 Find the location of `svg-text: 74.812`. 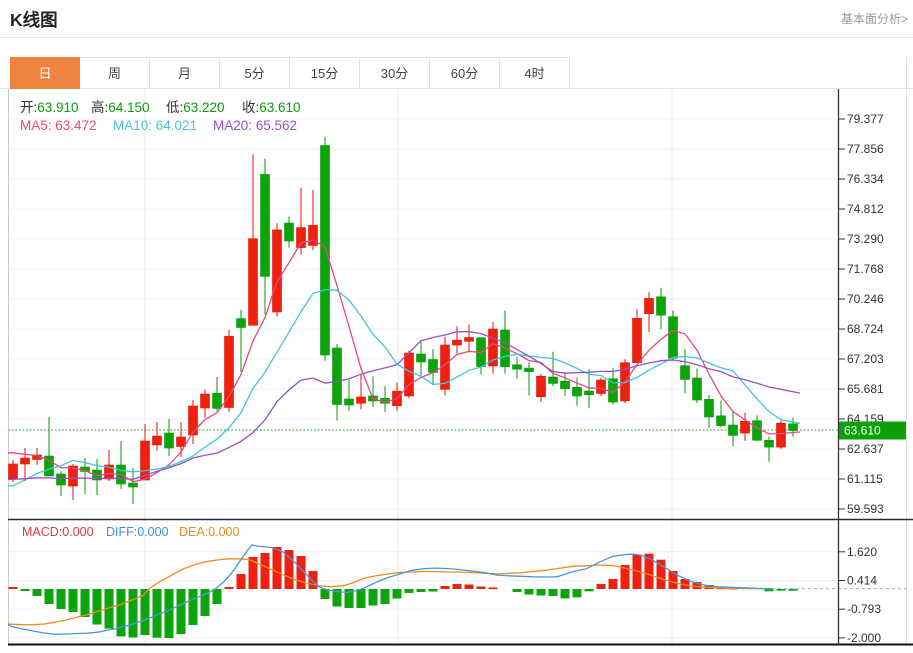

svg-text: 74.812 is located at coordinates (865, 209).